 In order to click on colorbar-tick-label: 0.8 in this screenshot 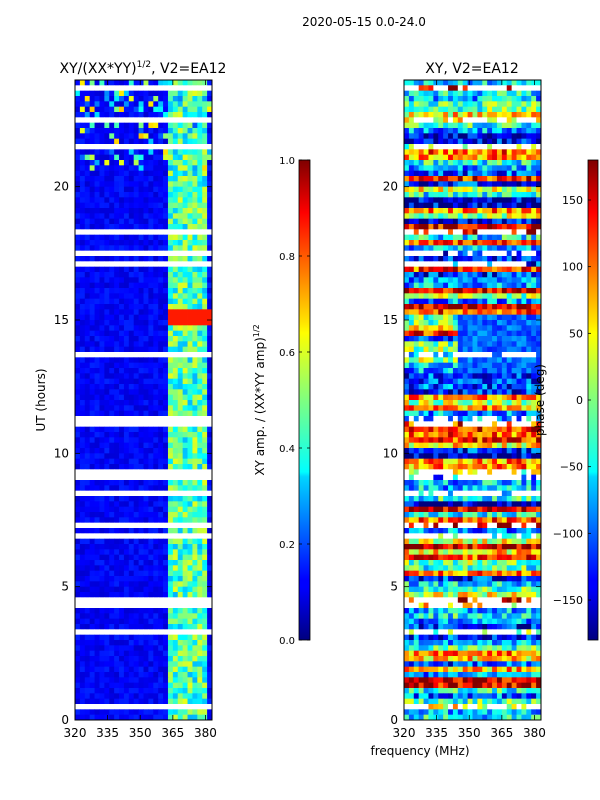, I will do `click(287, 257)`.